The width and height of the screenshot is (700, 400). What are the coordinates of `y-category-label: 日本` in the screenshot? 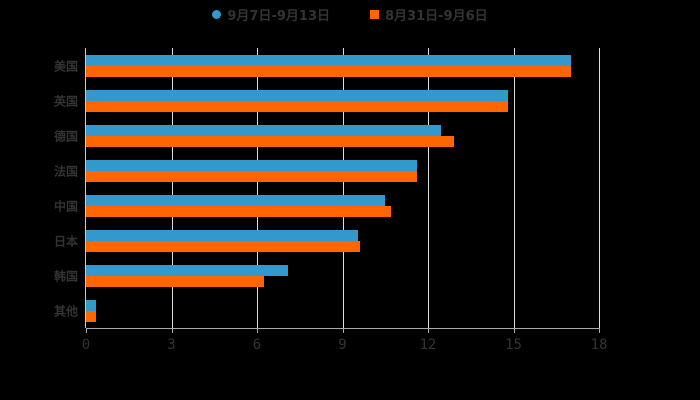 It's located at (65, 241).